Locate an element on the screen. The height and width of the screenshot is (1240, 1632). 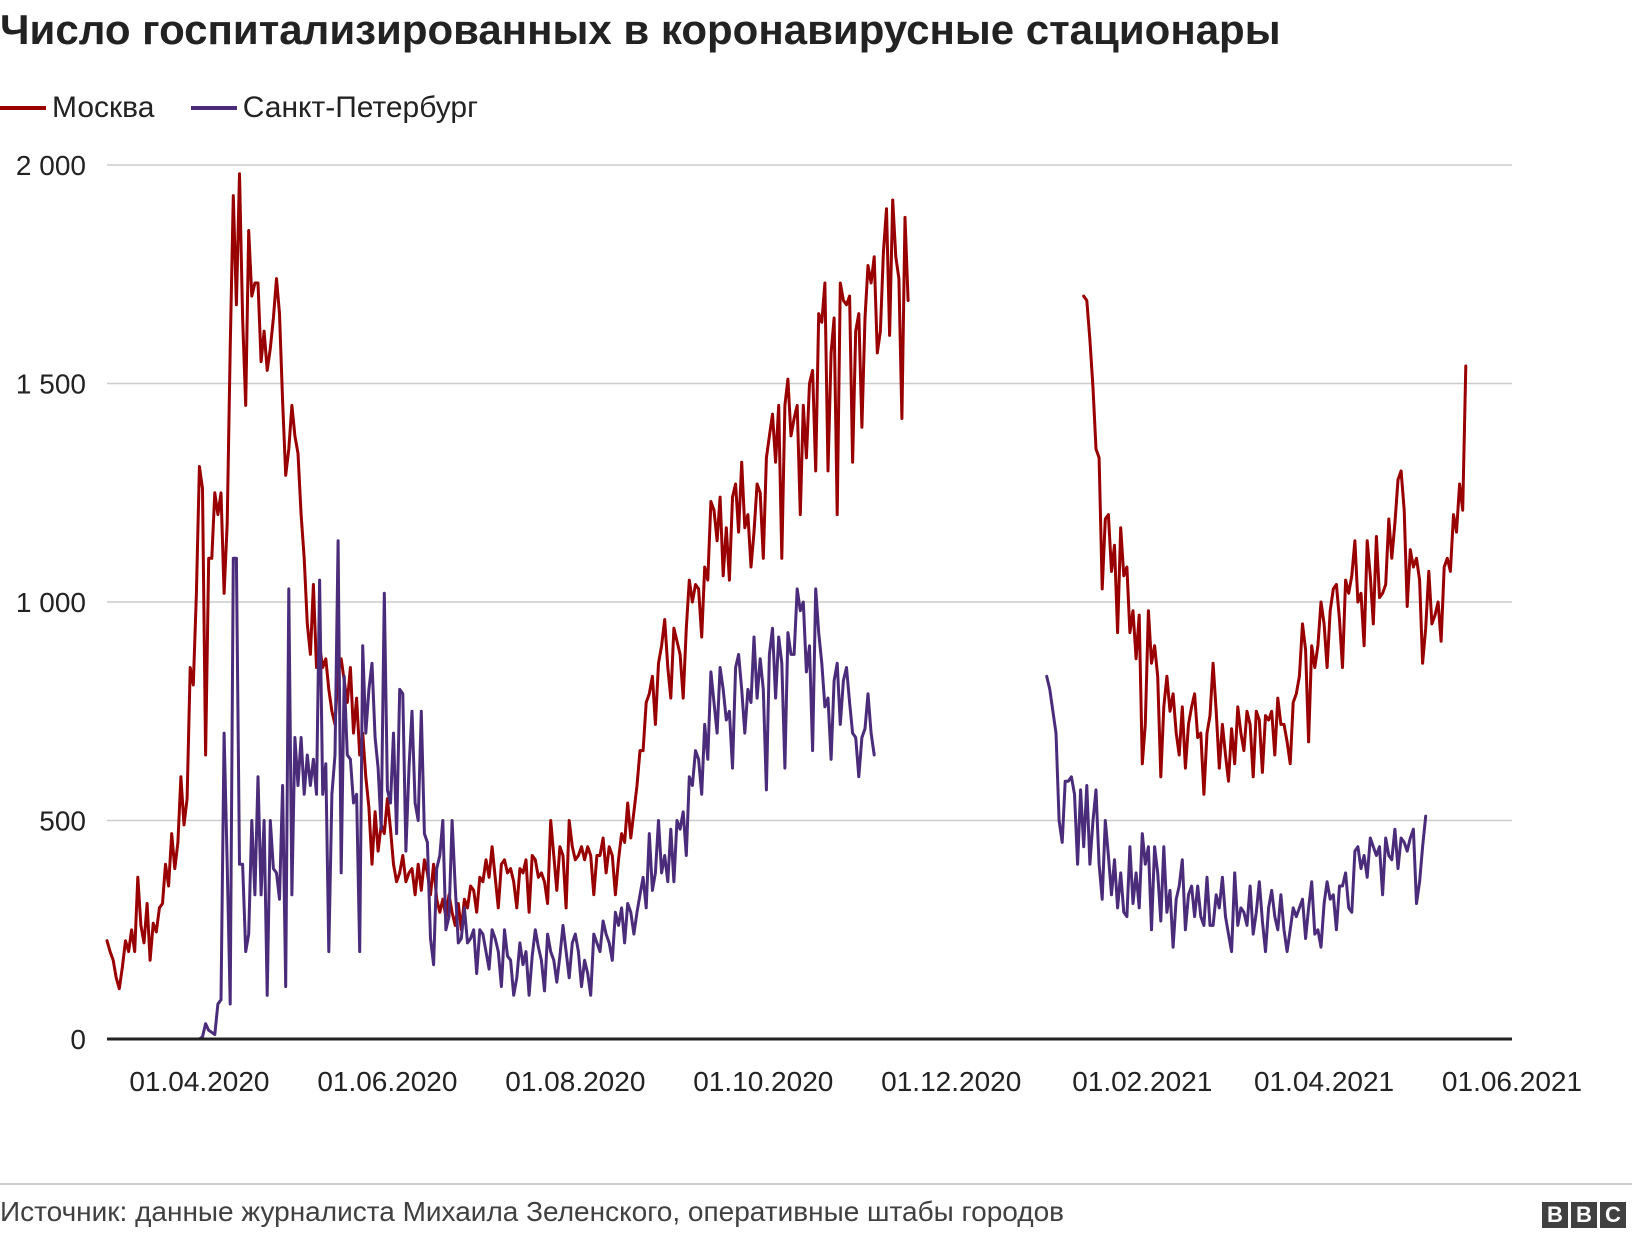
legend-item-moscow: Москва is located at coordinates (77, 108).